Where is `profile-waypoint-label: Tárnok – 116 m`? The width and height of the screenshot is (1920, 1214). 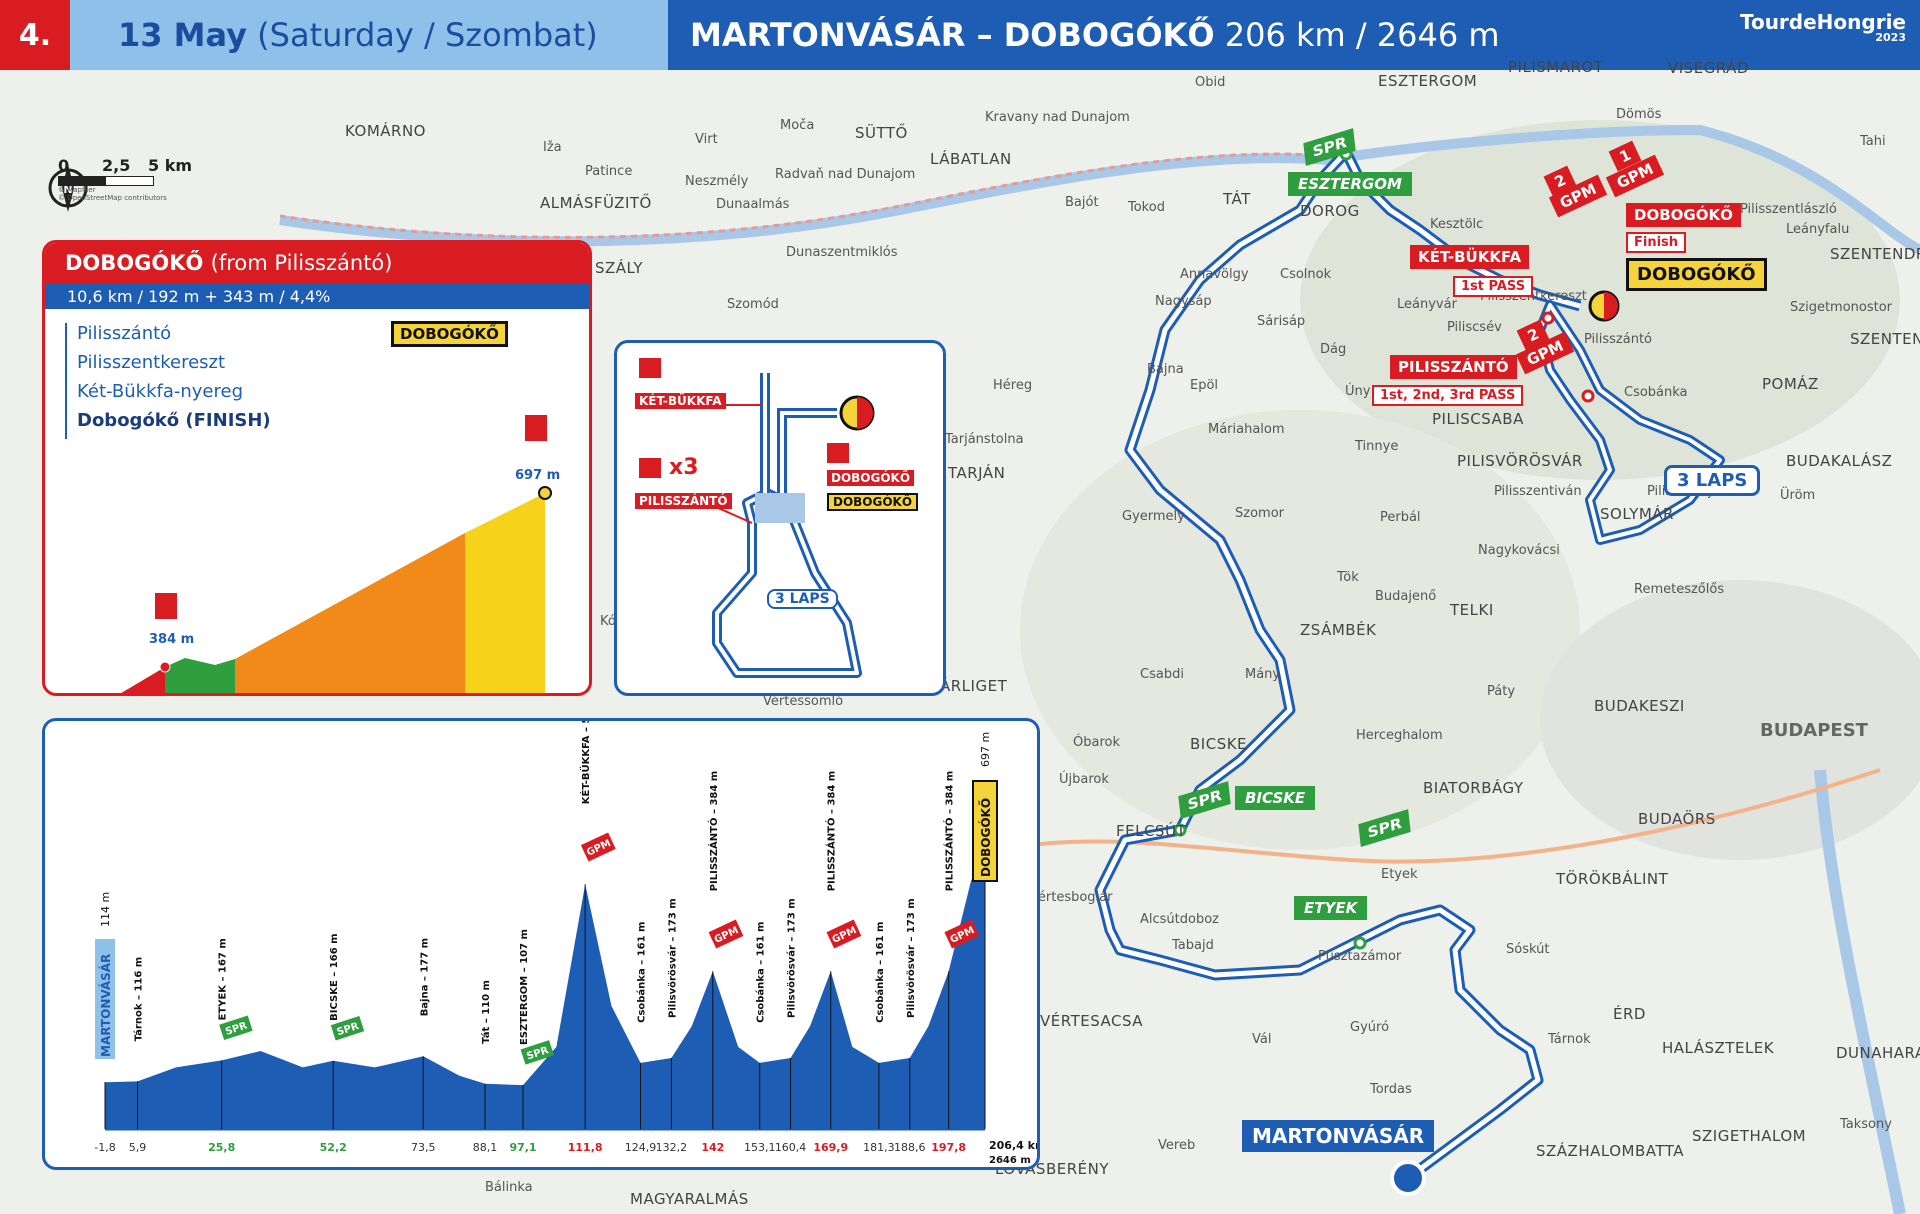 profile-waypoint-label: Tárnok – 116 m is located at coordinates (139, 999).